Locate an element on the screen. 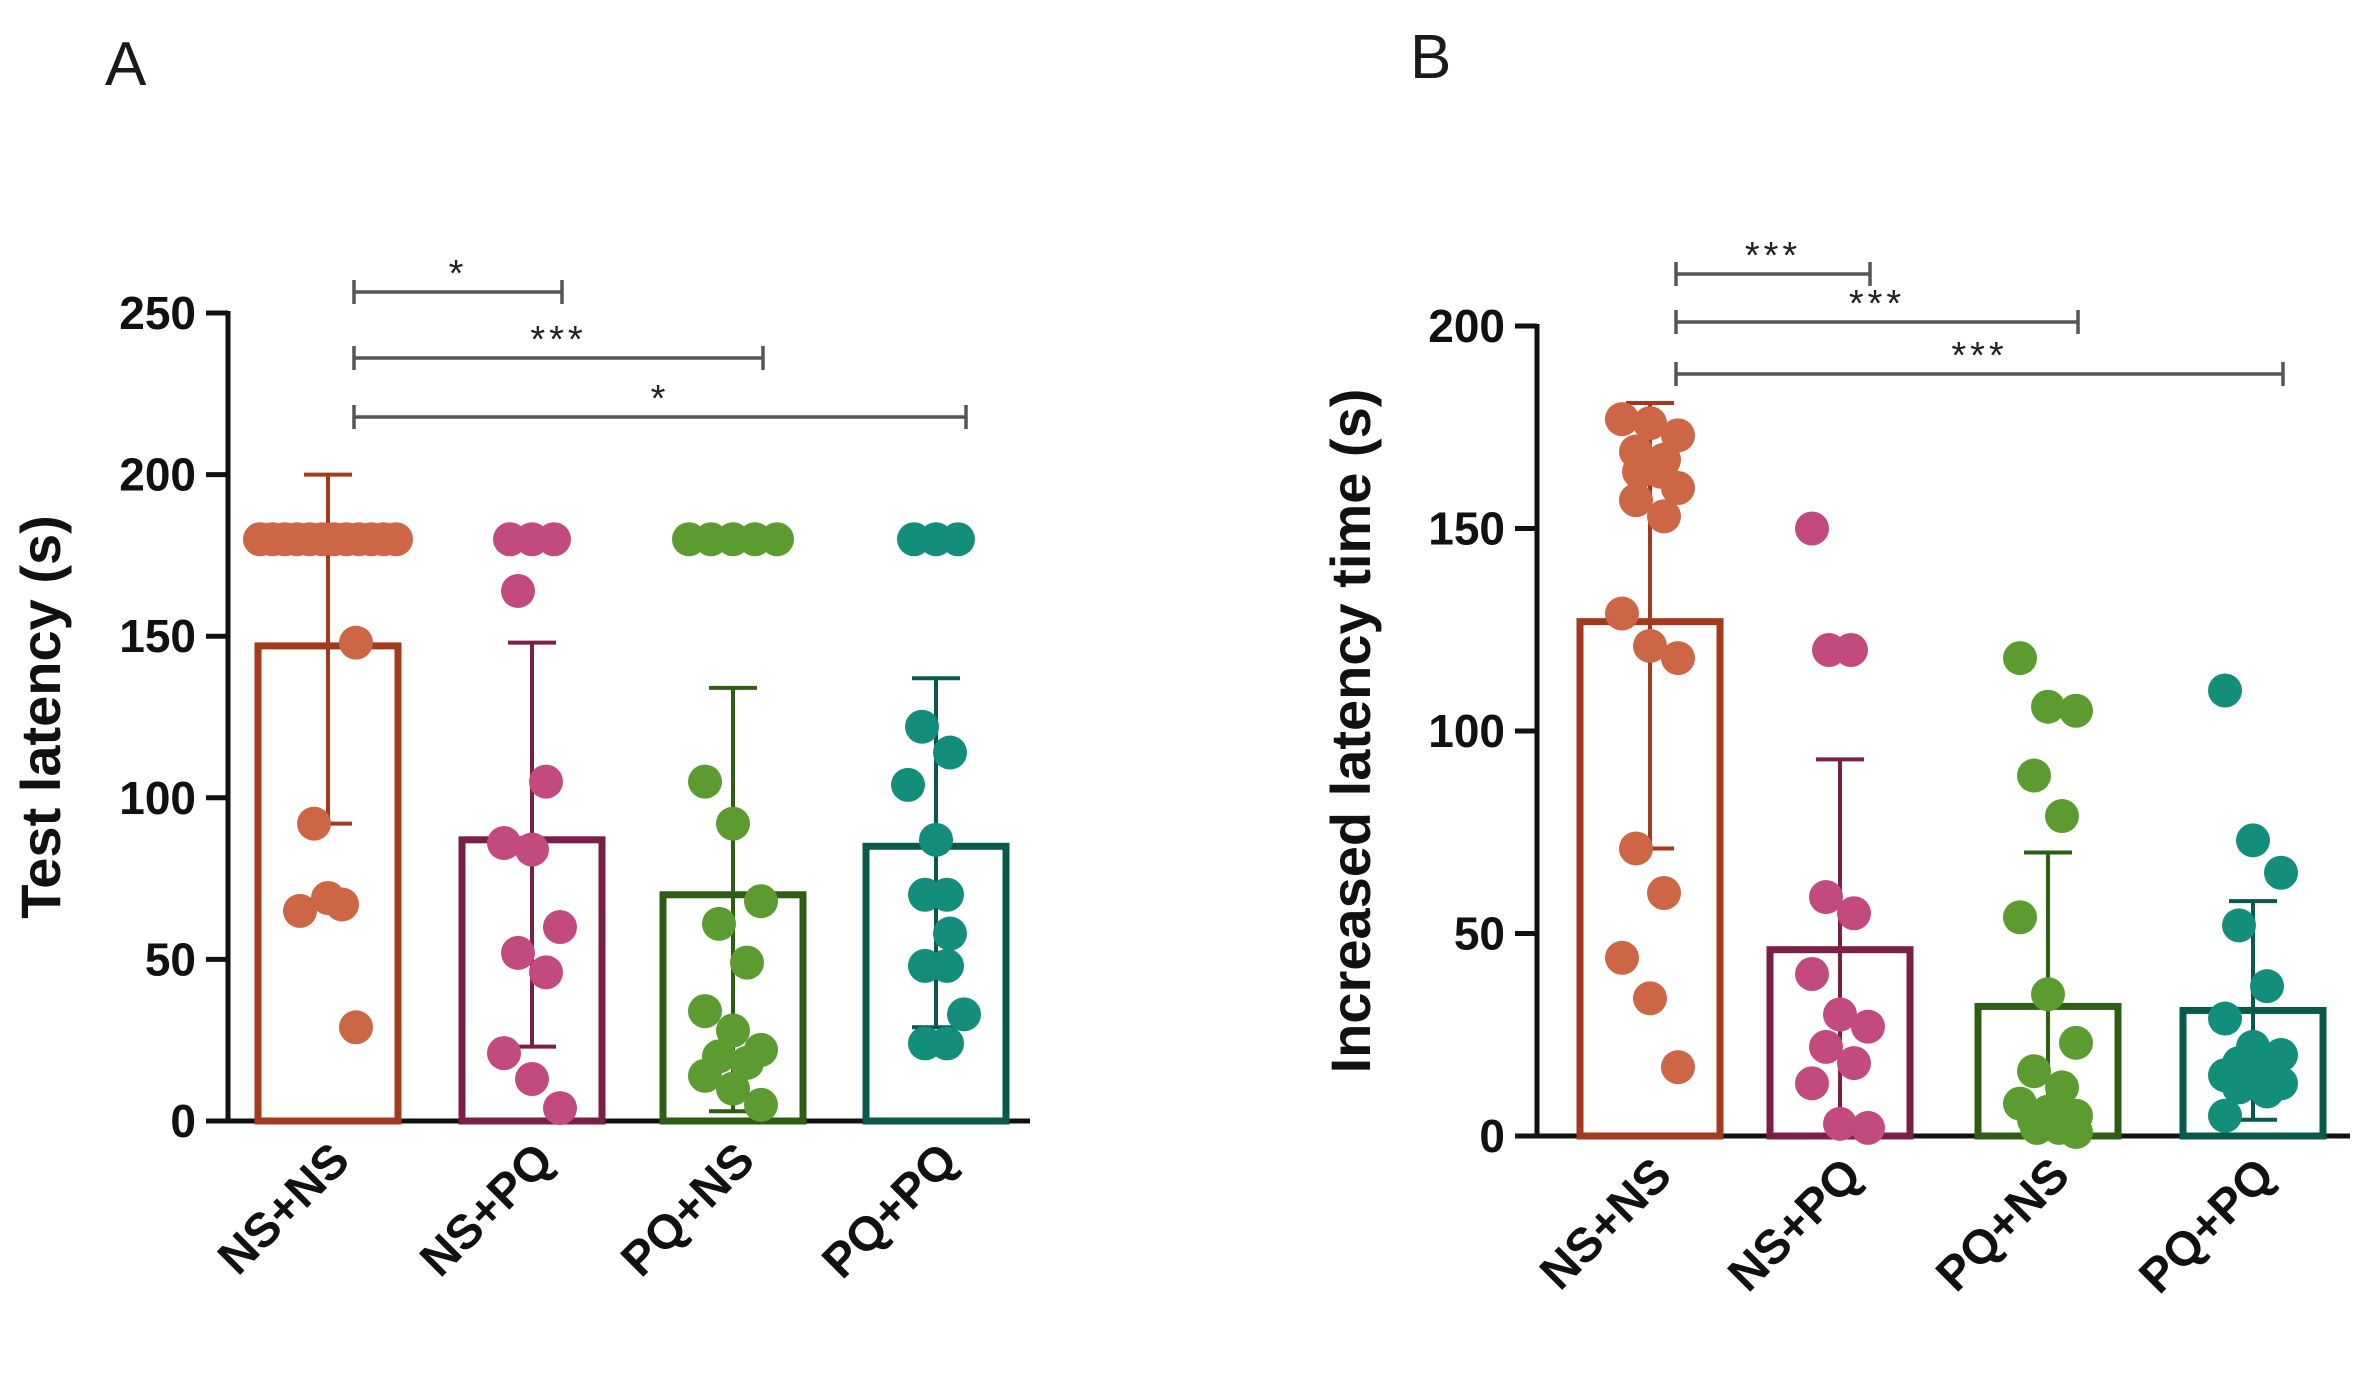  category-label-a-pq-pq: PQ+PQ is located at coordinates (889, 1210).